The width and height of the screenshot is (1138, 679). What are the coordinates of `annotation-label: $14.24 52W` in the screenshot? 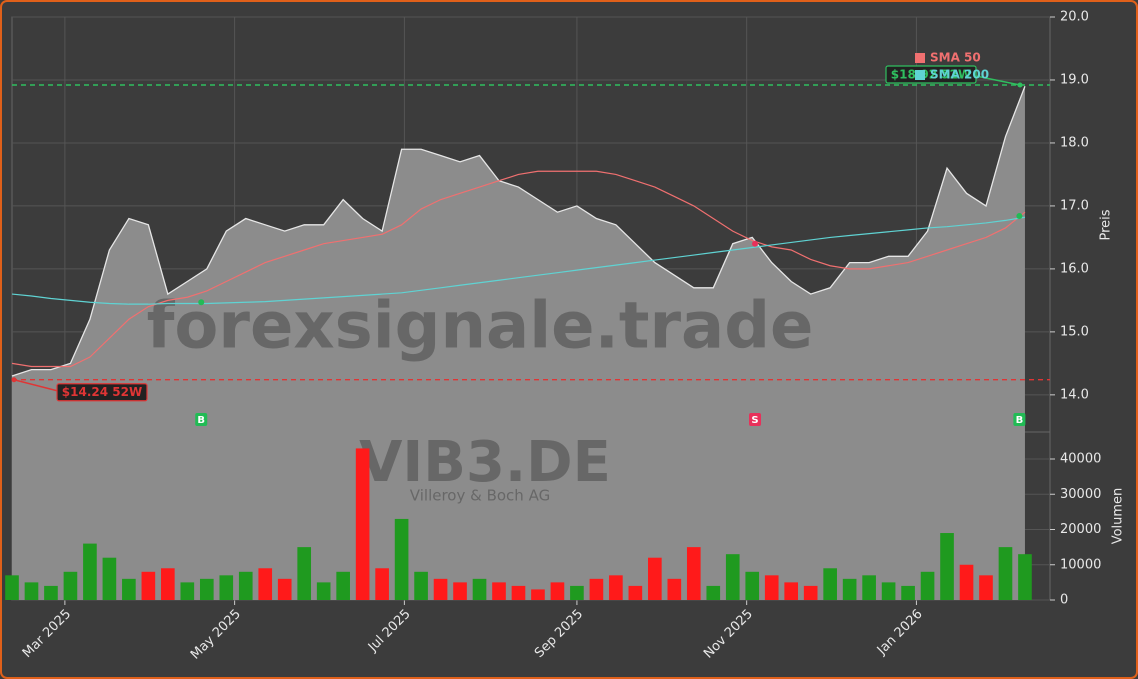 It's located at (102, 392).